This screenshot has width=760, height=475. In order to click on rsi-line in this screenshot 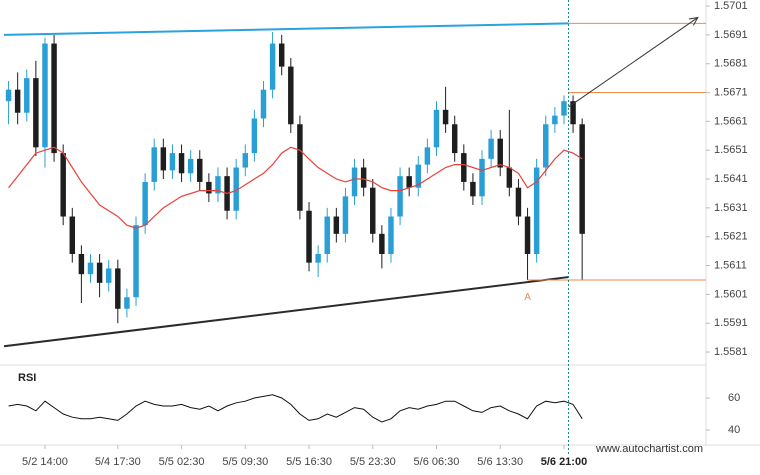, I will do `click(295, 408)`.